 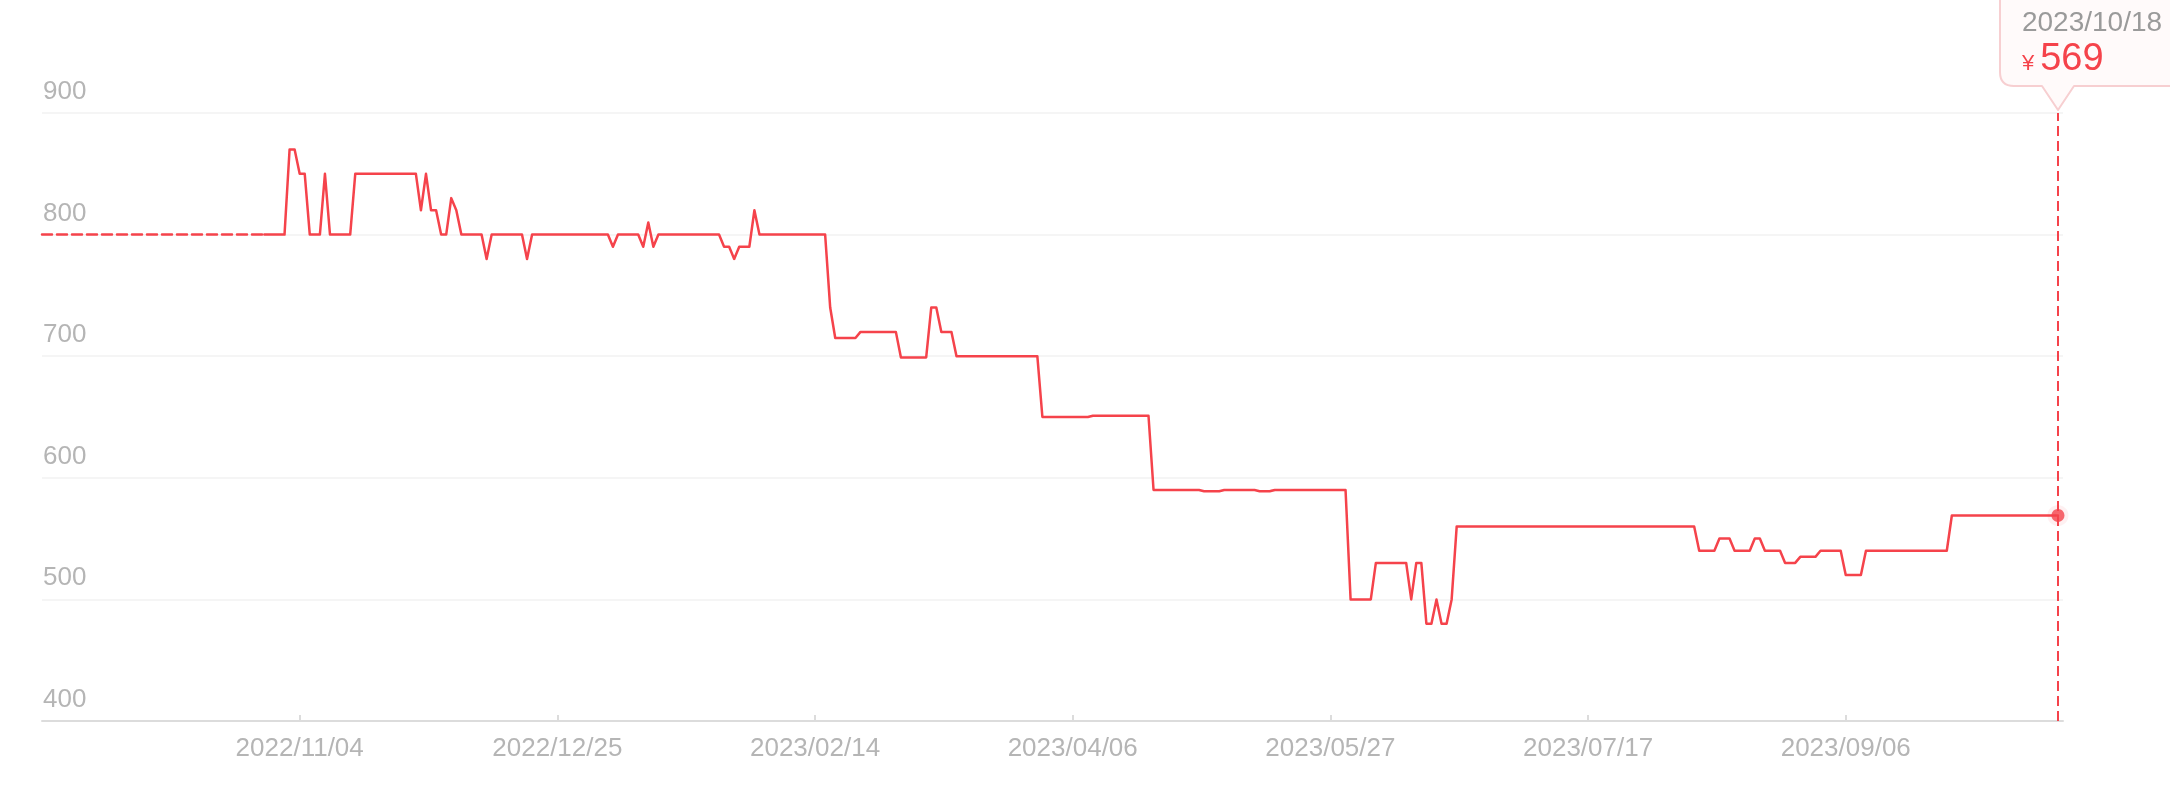 What do you see at coordinates (65, 454) in the screenshot?
I see `y-tick-label: 600` at bounding box center [65, 454].